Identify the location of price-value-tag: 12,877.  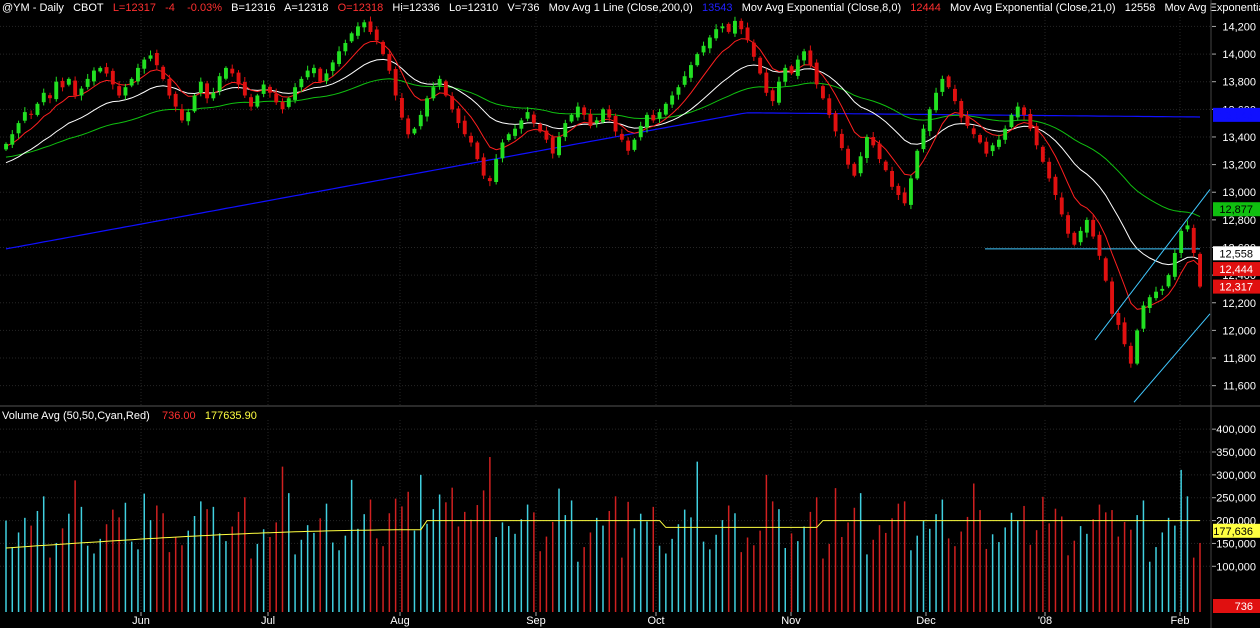
(1236, 210).